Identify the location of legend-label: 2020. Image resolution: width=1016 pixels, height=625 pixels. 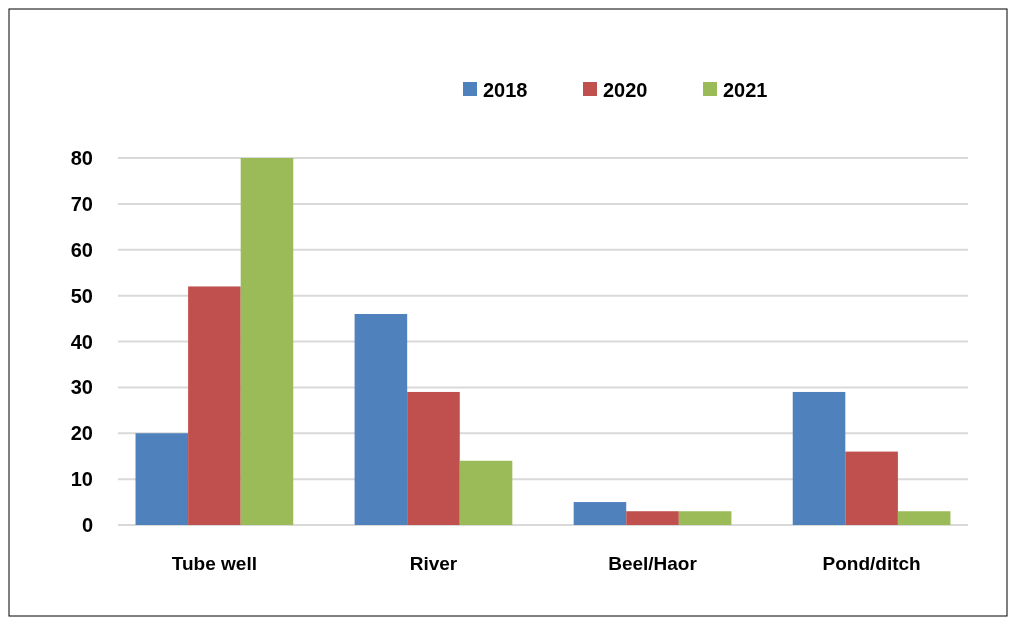
(625, 90).